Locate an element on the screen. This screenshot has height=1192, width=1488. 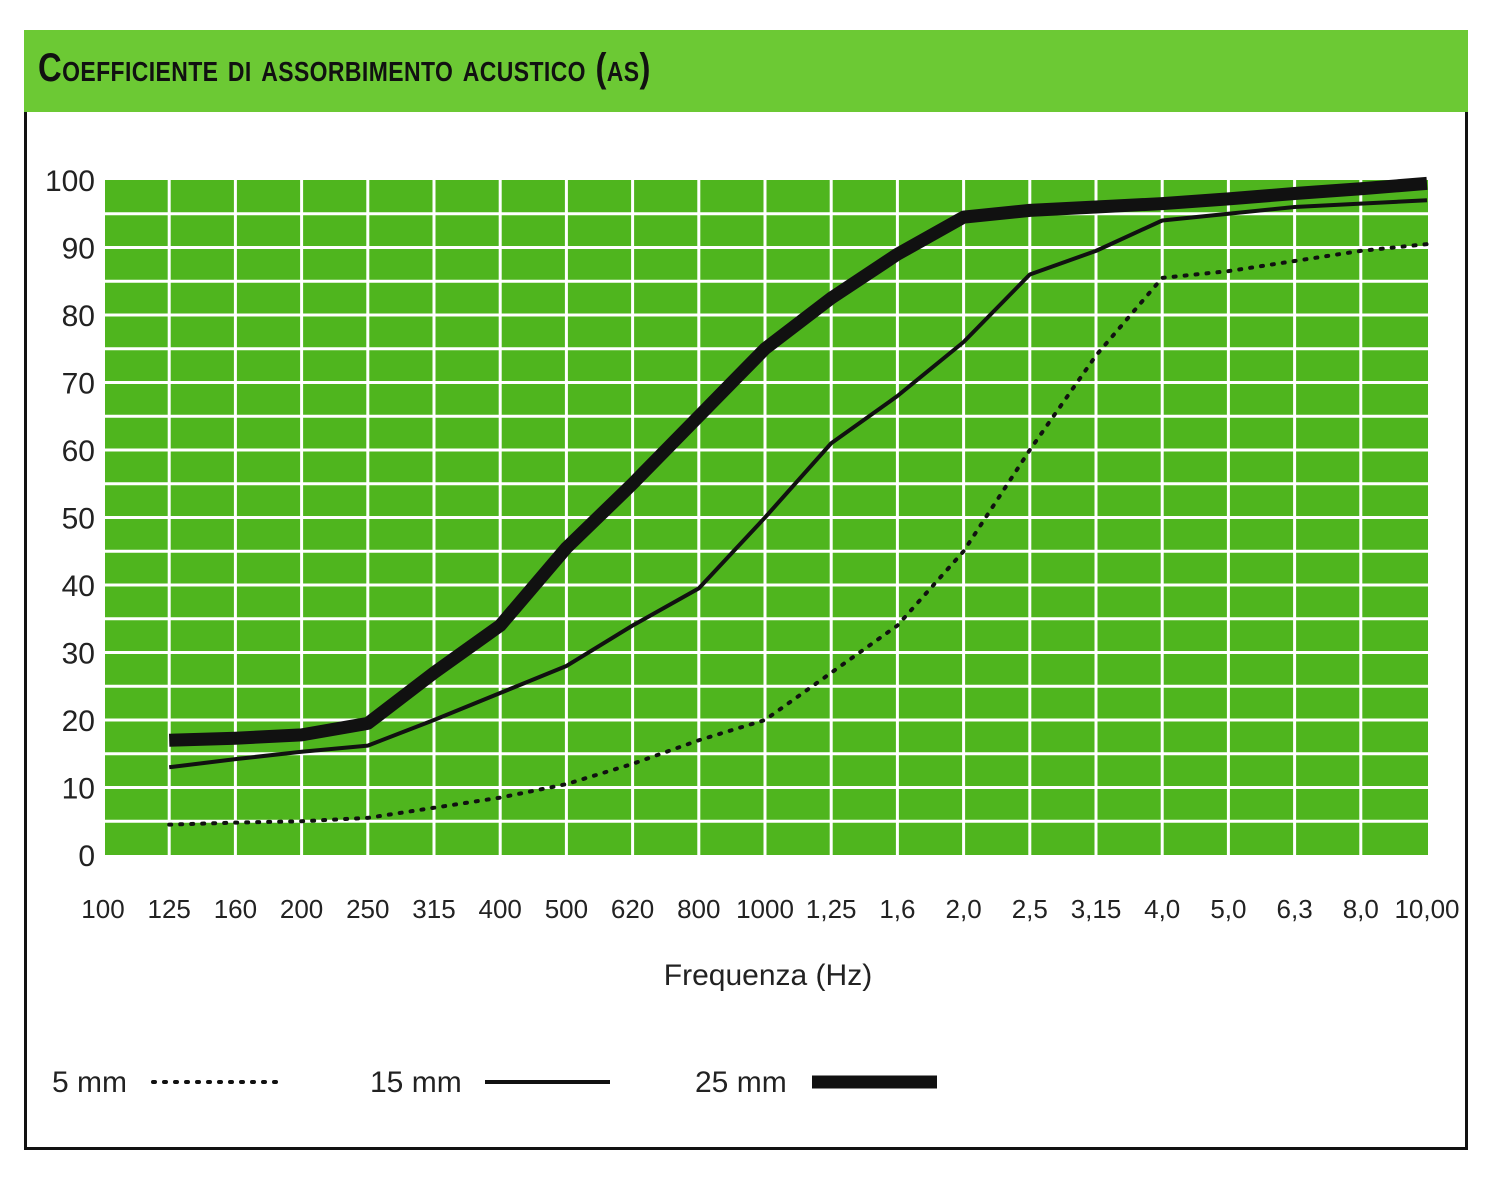
y-tick-label: 60 is located at coordinates (78, 451).